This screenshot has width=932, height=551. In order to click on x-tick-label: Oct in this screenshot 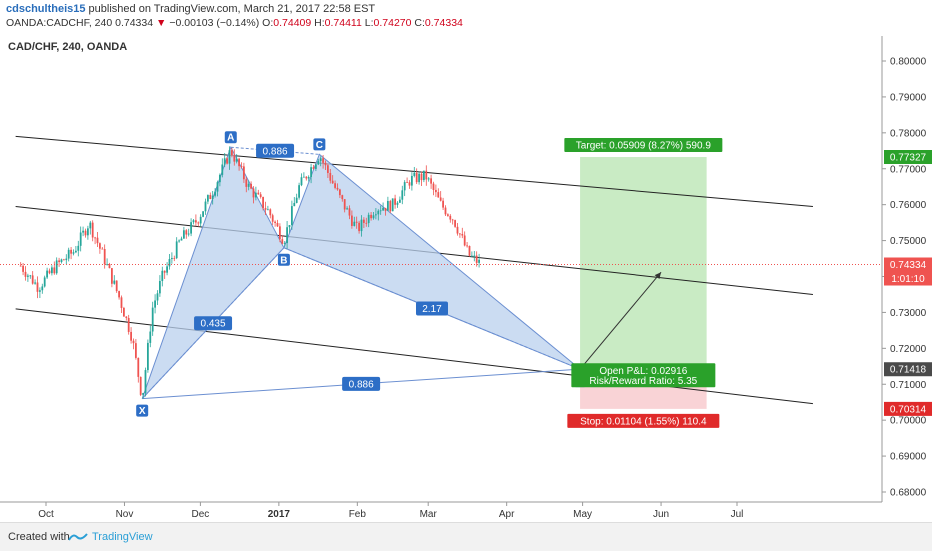, I will do `click(46, 514)`.